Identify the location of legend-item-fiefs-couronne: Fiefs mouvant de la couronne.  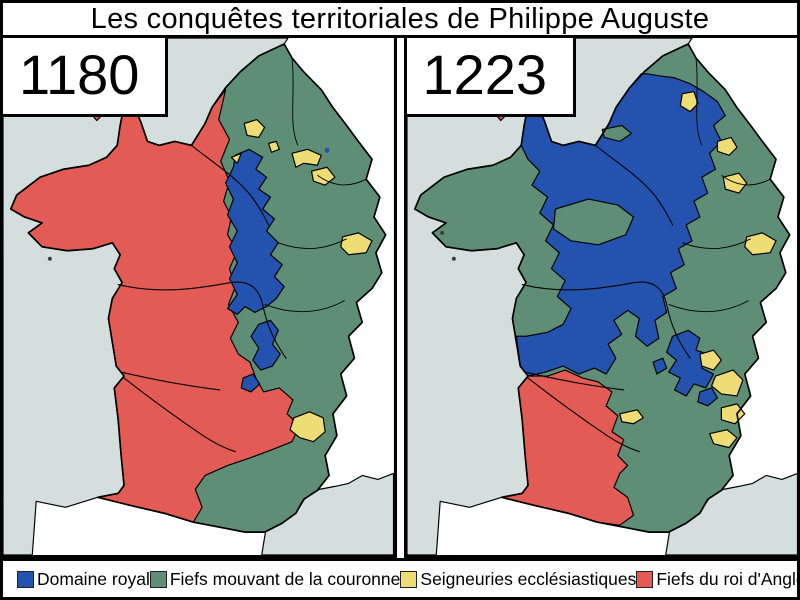
(275, 579).